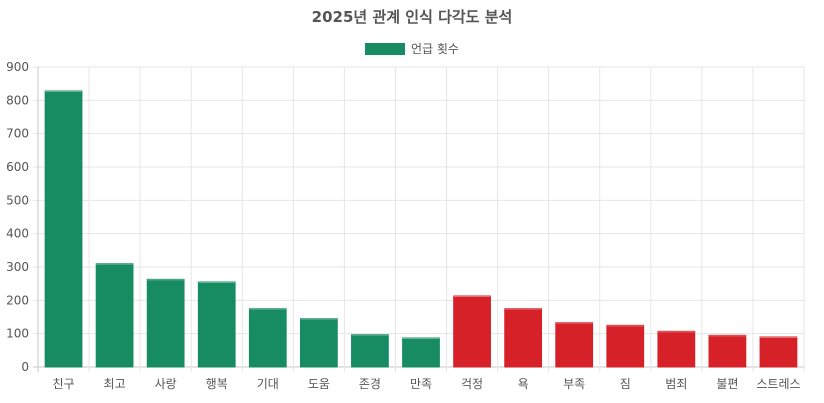 This screenshot has height=403, width=824. Describe the element at coordinates (574, 384) in the screenshot. I see `x-tick-label: 부족` at that location.